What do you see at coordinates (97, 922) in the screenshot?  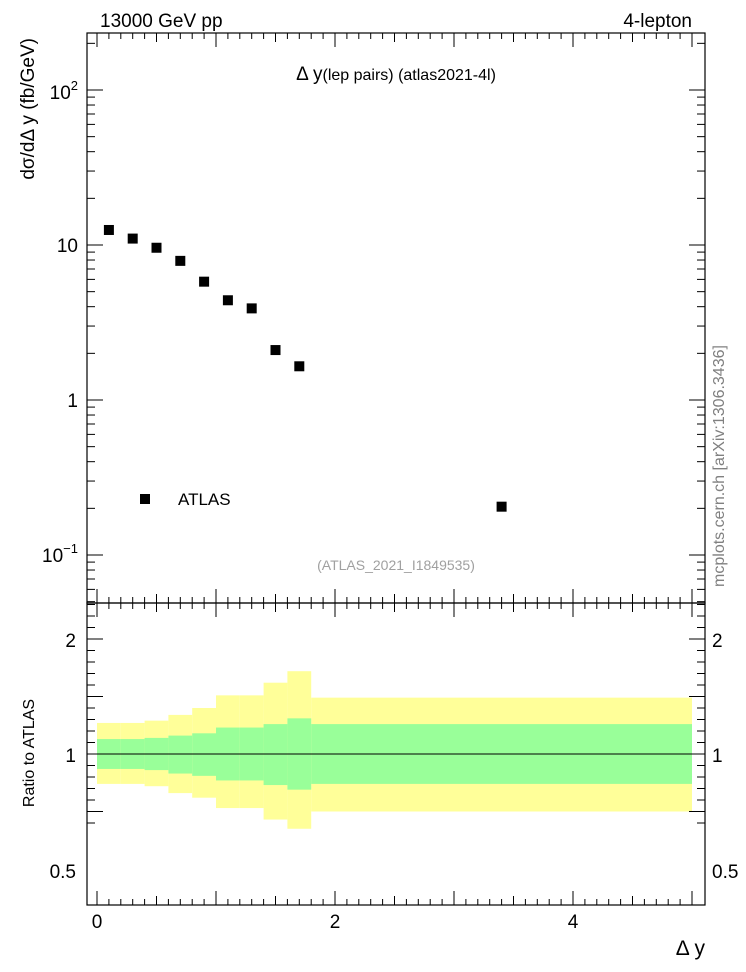 I see `xtick-label-0: 0` at bounding box center [97, 922].